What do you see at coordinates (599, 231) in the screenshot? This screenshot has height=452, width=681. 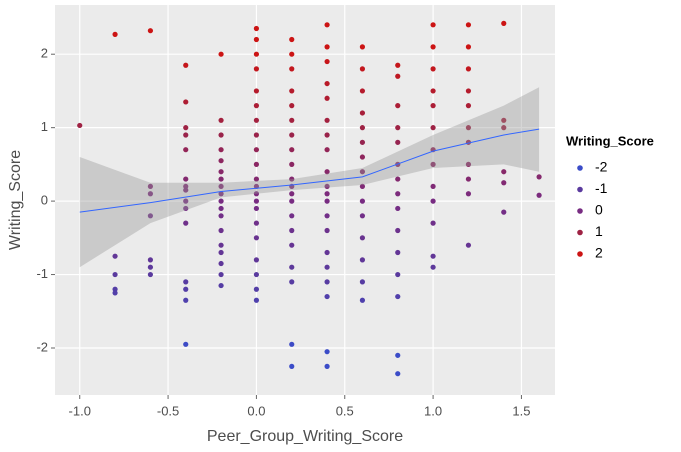 I see `legend-label: 1` at bounding box center [599, 231].